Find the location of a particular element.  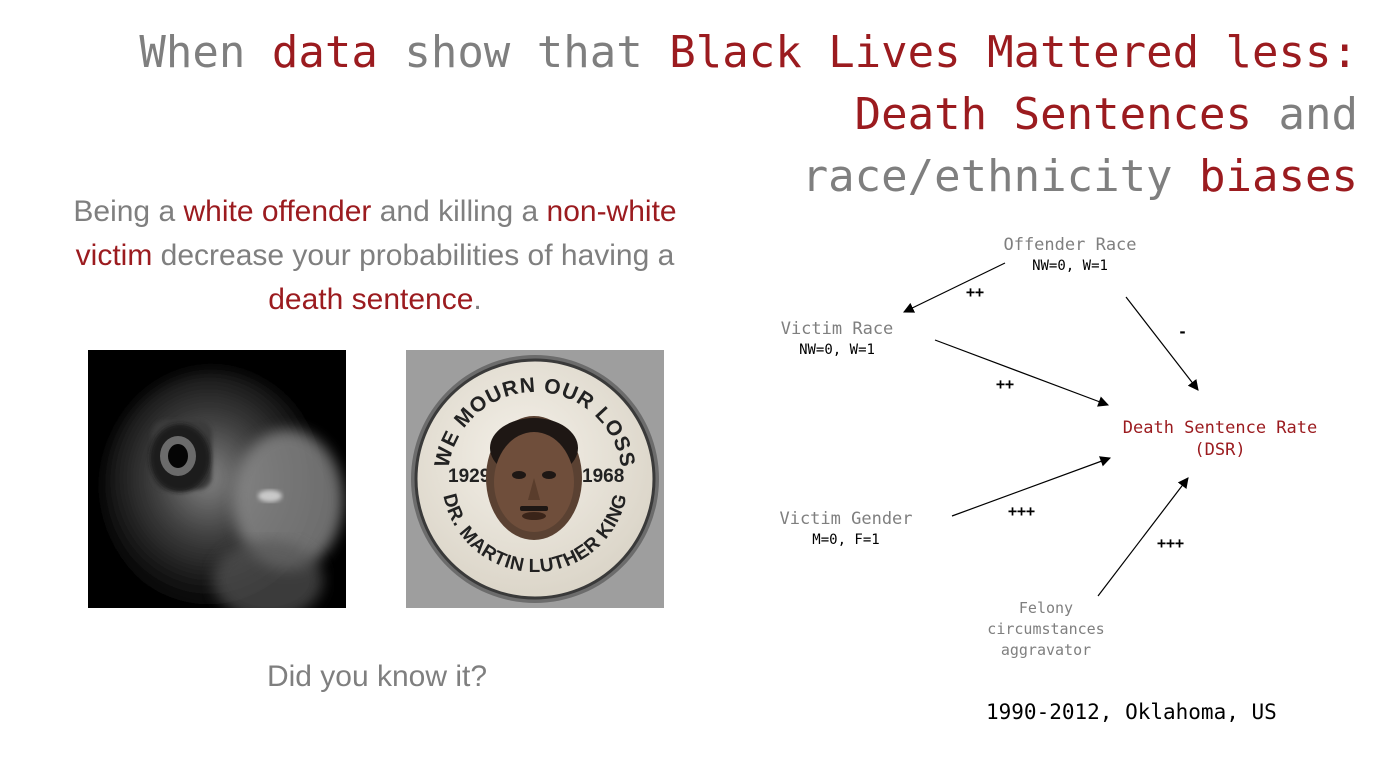

text-segment: data is located at coordinates (324, 52).